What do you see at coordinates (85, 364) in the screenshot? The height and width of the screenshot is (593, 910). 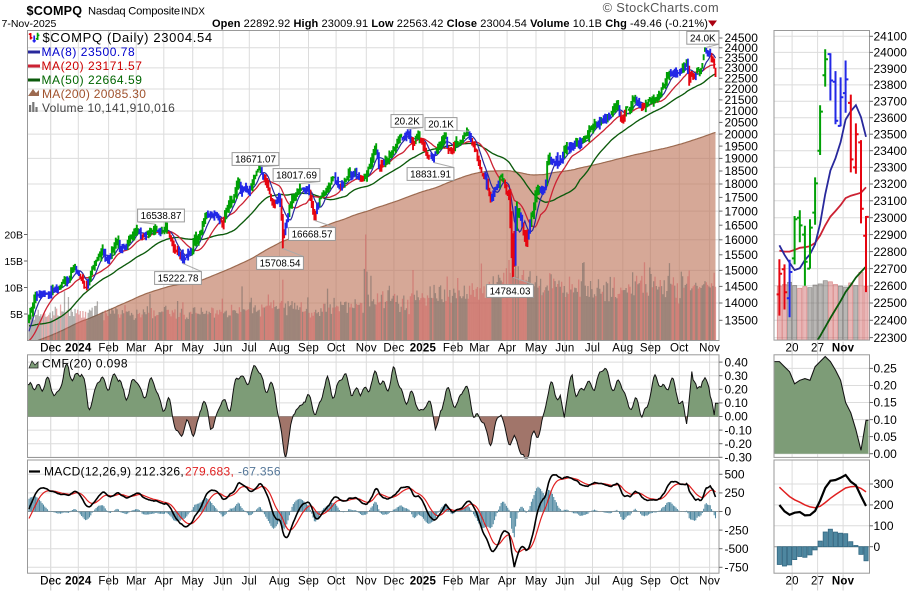 I see `svg-text: CMF(20) 0.098` at bounding box center [85, 364].